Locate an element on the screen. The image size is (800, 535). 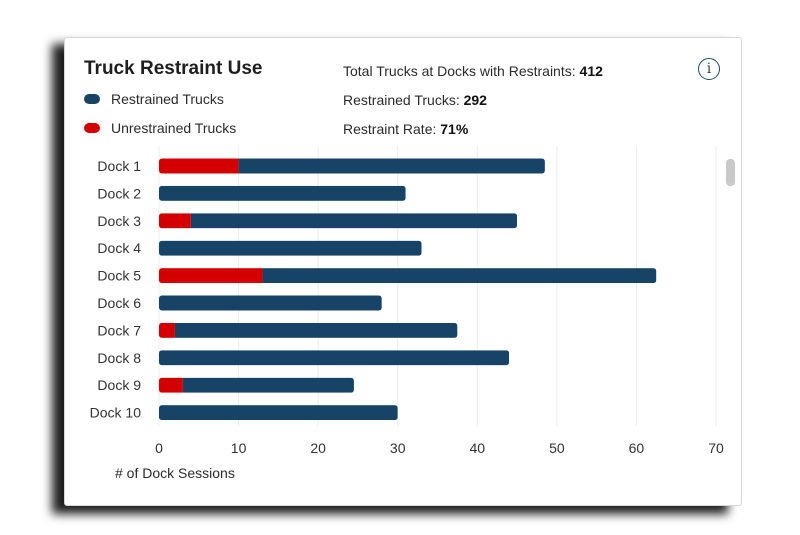
stat-restraint-rate: Restraint Rate: 71% is located at coordinates (405, 129).